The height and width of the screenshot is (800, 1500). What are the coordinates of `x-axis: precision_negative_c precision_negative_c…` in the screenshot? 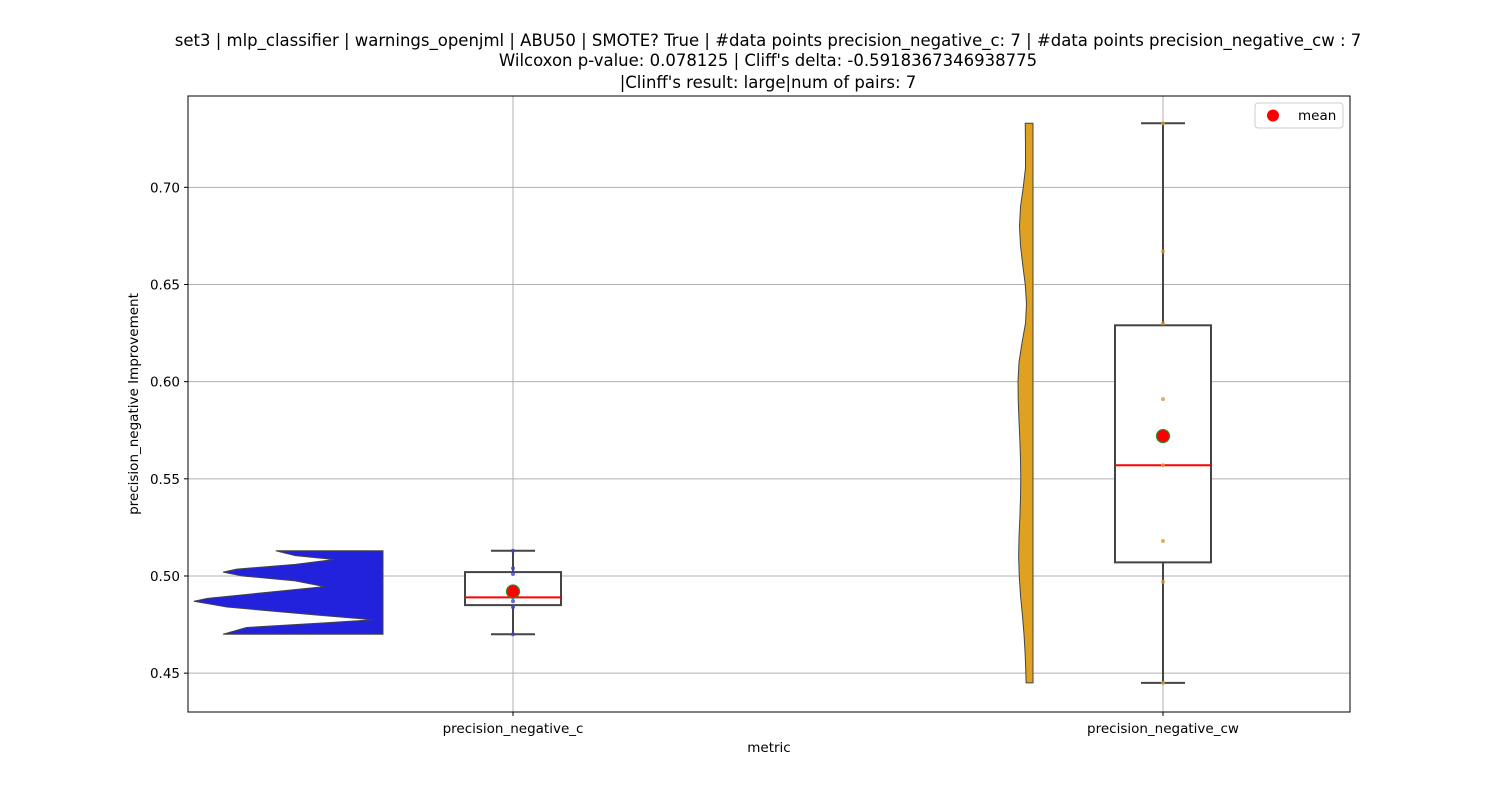 It's located at (841, 724).